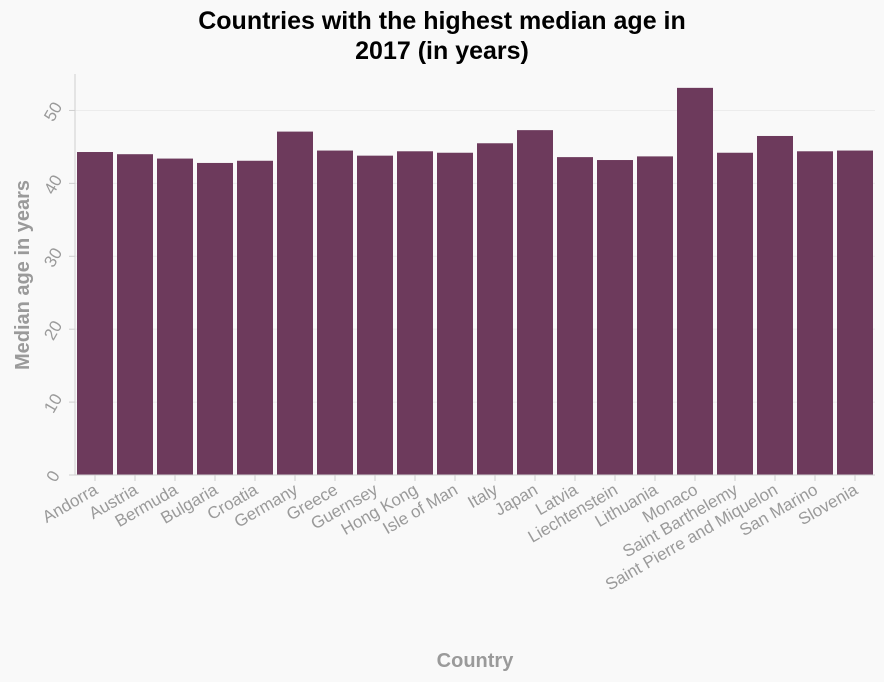  I want to click on y-tick-label: 0, so click(53, 476).